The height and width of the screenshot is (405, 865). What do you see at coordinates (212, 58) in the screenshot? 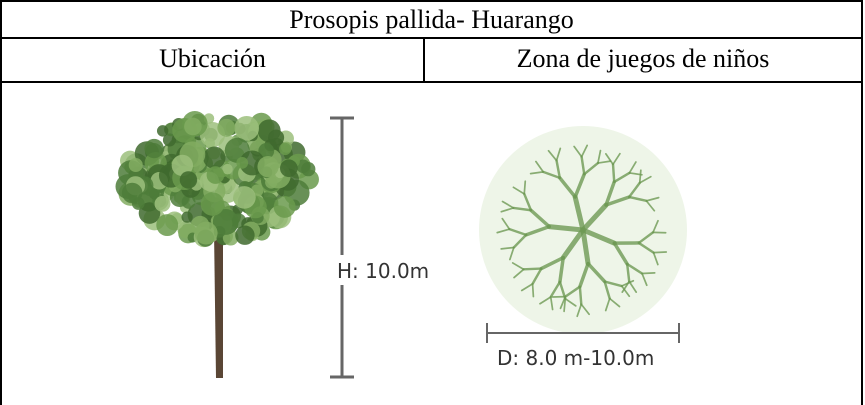
I see `header: Ubicación` at bounding box center [212, 58].